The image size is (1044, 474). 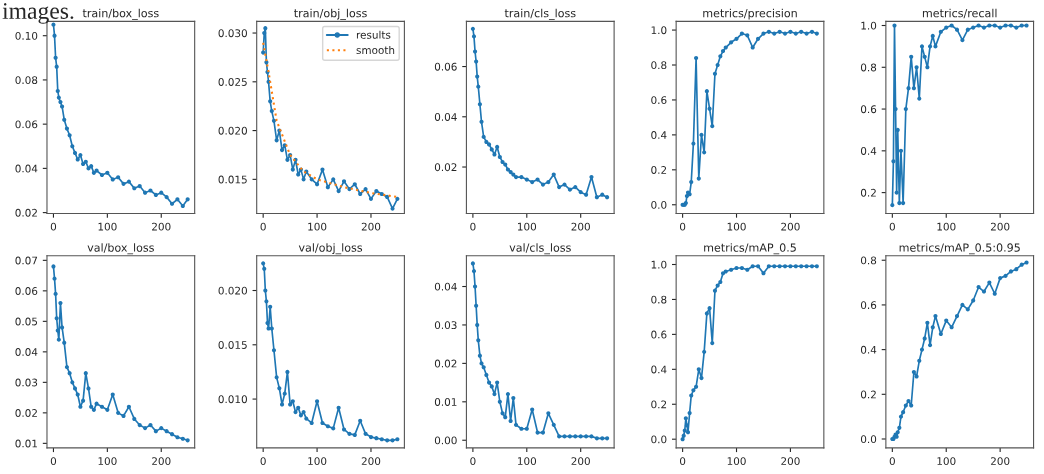 What do you see at coordinates (232, 179) in the screenshot?
I see `y-tick-label: 0.015` at bounding box center [232, 179].